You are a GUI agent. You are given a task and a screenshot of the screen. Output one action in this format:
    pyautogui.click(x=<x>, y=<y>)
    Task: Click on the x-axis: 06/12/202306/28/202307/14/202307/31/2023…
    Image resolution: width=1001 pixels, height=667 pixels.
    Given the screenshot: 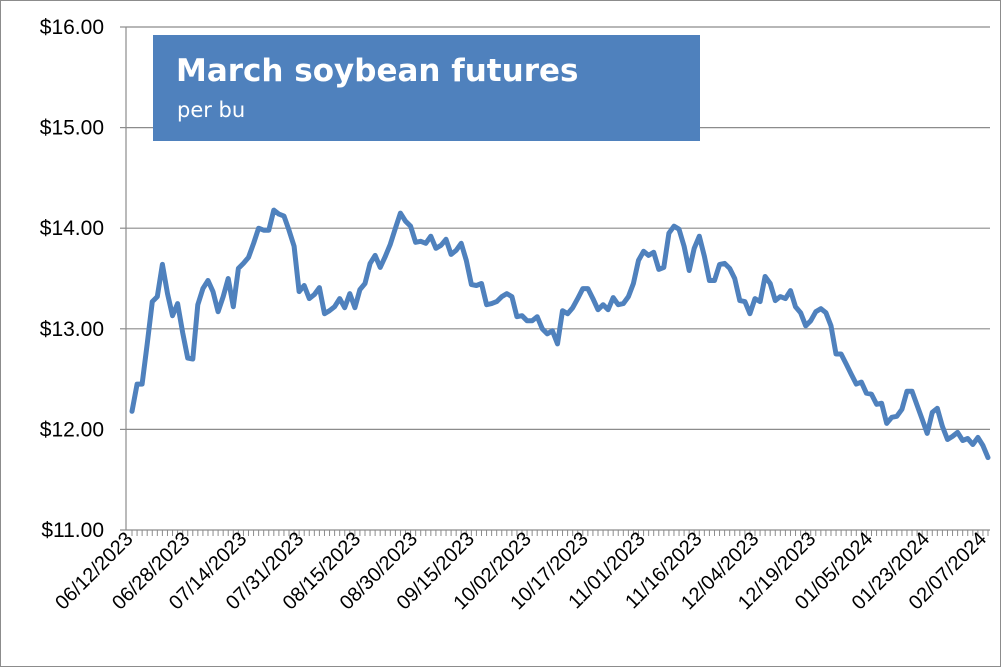 What is the action you would take?
    pyautogui.click(x=521, y=571)
    